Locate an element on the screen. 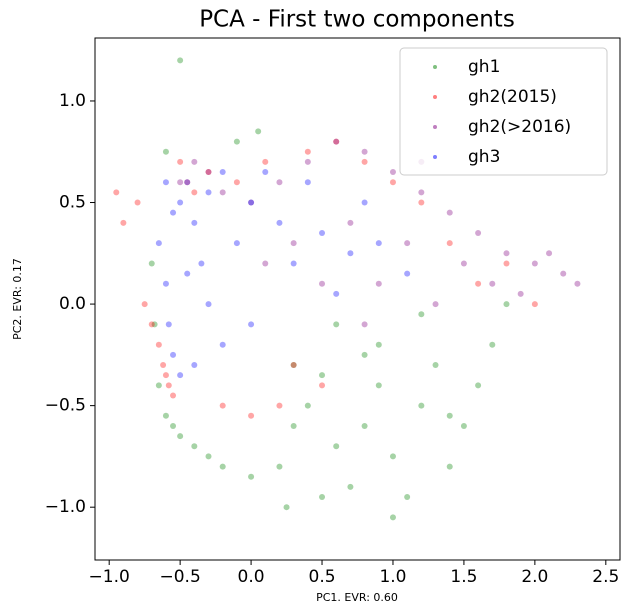  y-tick-label: 0.0 is located at coordinates (72, 304).